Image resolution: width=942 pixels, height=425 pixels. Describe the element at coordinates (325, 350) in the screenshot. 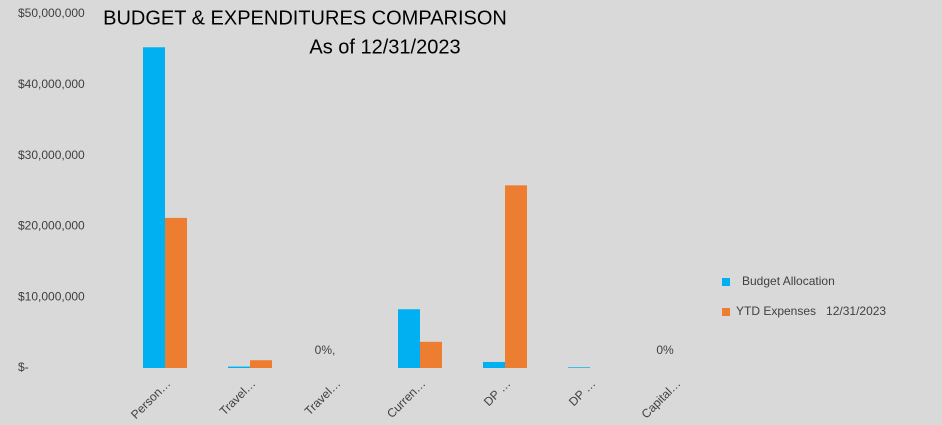

I see `annotation: 0%,` at that location.